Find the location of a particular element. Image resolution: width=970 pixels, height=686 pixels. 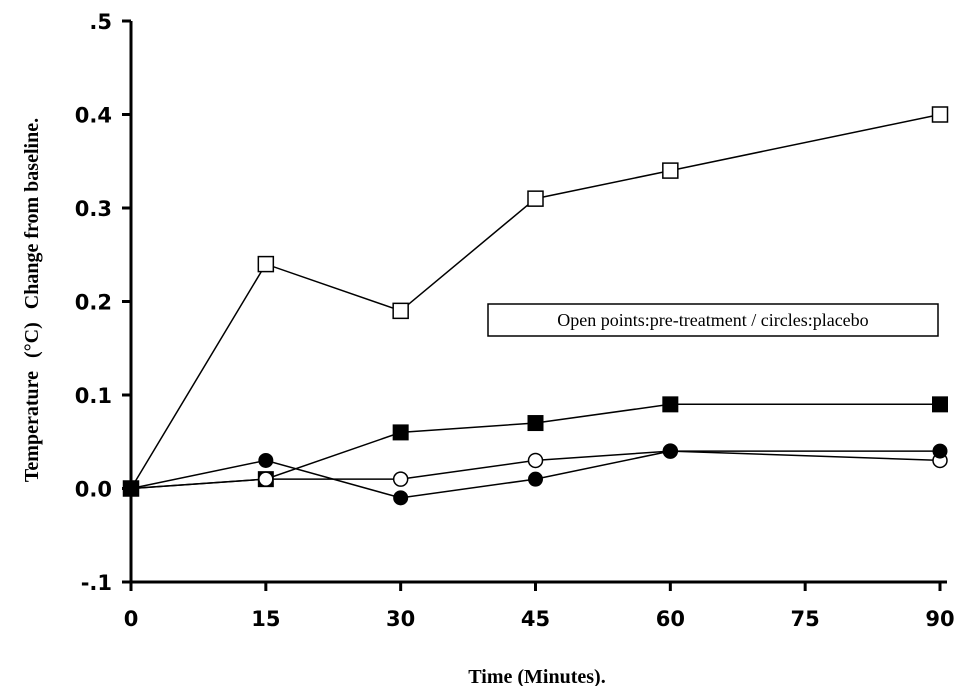

series-filled-circle is located at coordinates (535, 474).